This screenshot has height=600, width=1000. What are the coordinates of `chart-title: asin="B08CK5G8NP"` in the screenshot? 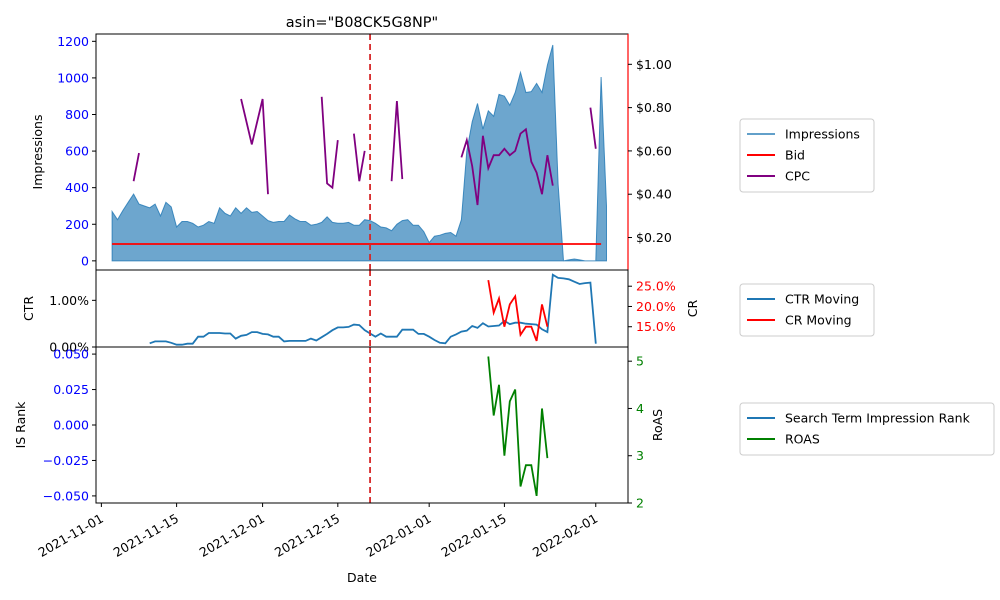 It's located at (362, 23).